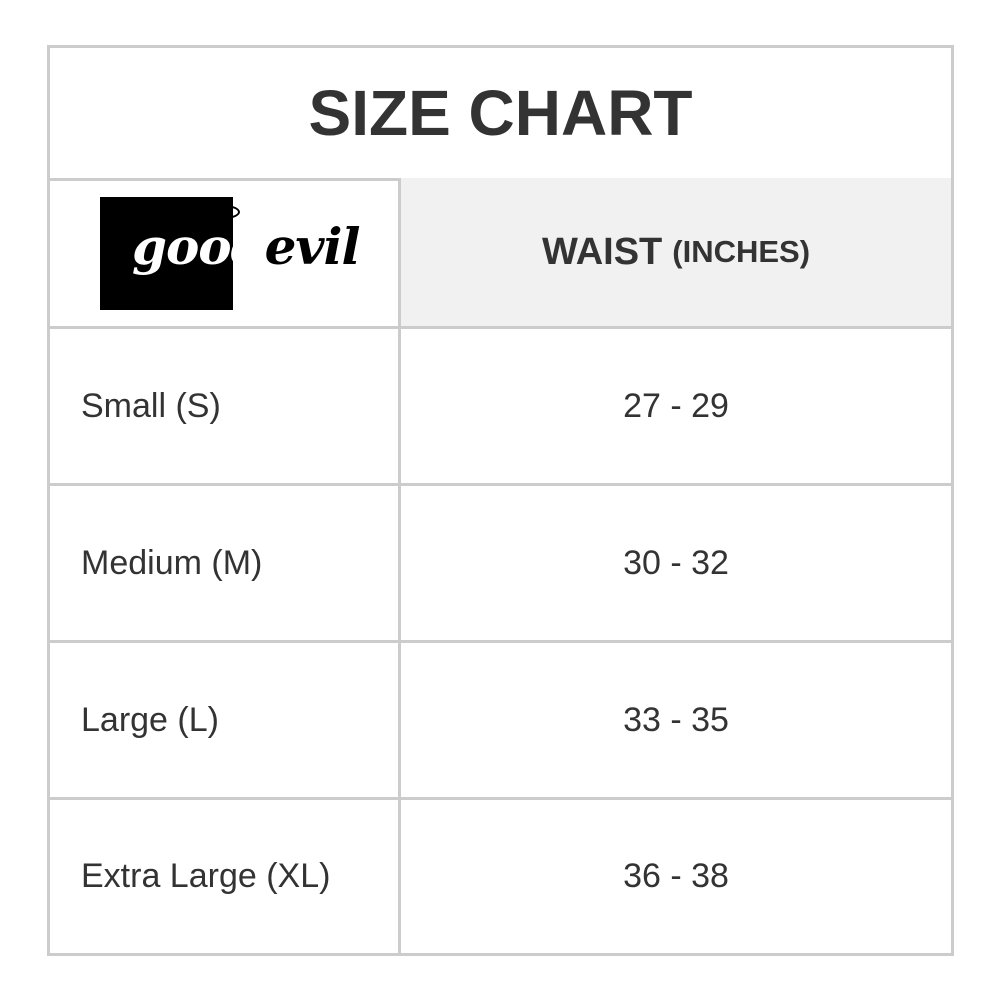 The width and height of the screenshot is (1000, 1000). Describe the element at coordinates (500, 114) in the screenshot. I see `chart-title: SIZE CHART` at that location.